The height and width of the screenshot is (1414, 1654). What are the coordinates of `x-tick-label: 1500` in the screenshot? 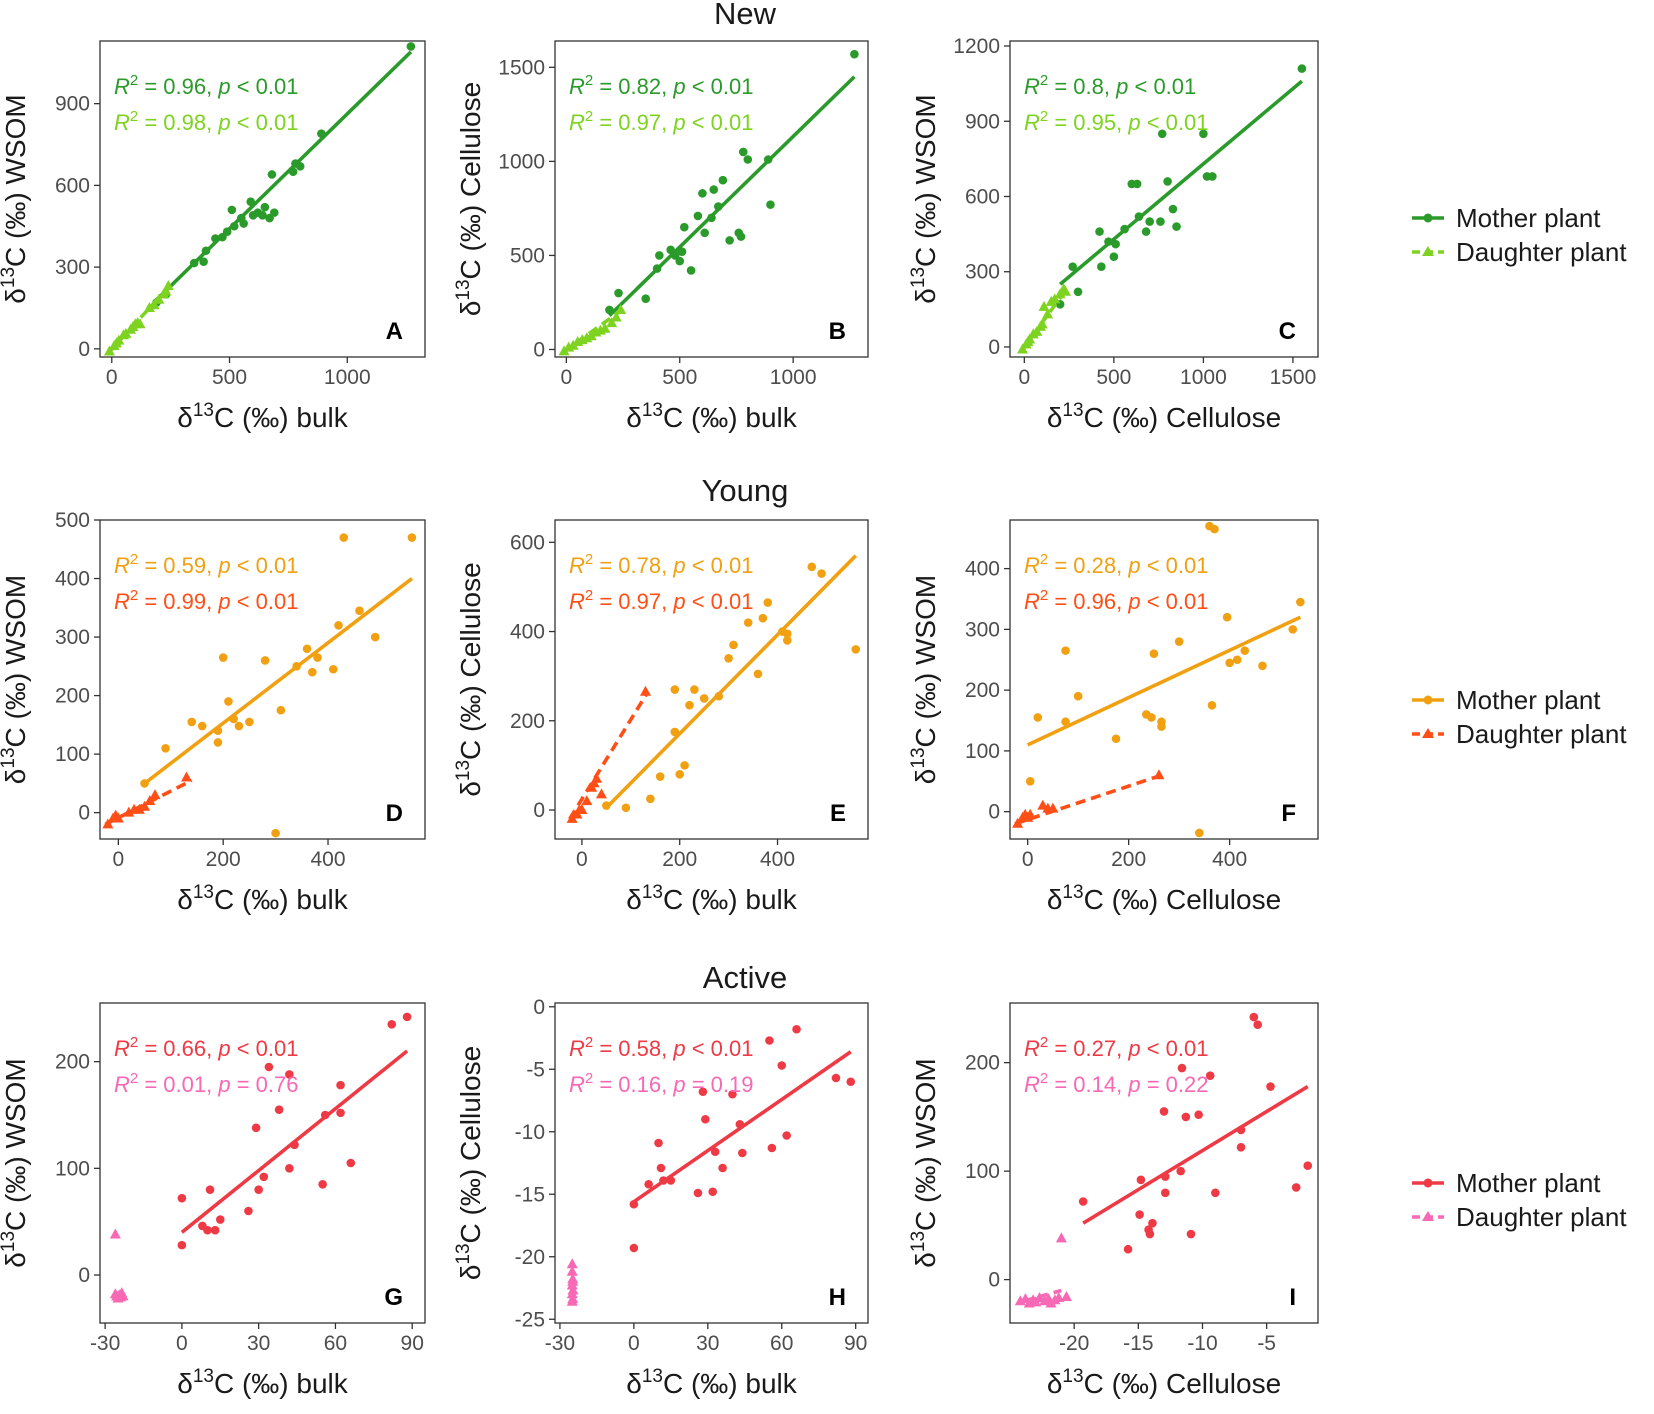 It's located at (1293, 377).